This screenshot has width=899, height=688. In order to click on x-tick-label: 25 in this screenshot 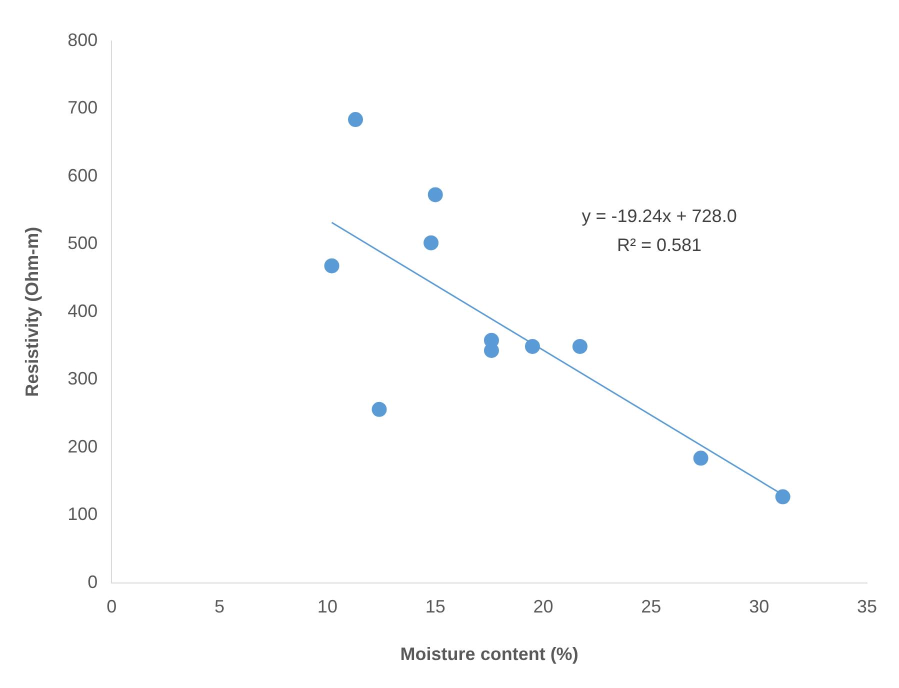, I will do `click(651, 606)`.